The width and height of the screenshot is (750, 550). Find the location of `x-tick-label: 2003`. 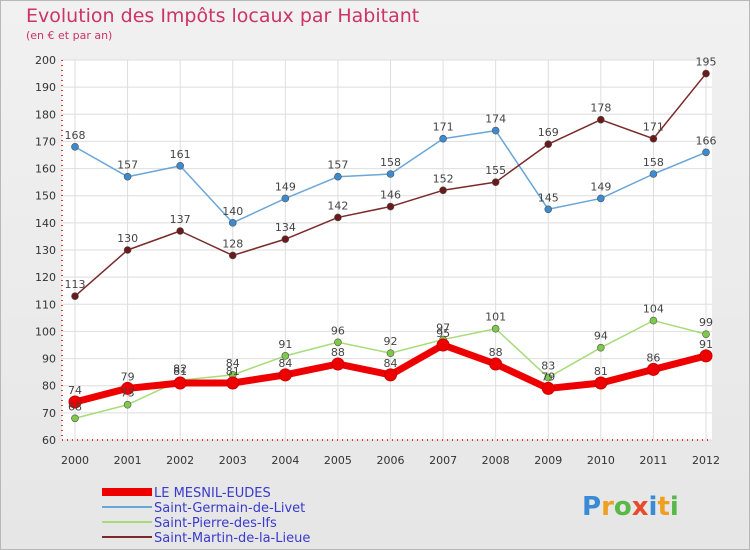

x-tick-label: 2003 is located at coordinates (233, 460).